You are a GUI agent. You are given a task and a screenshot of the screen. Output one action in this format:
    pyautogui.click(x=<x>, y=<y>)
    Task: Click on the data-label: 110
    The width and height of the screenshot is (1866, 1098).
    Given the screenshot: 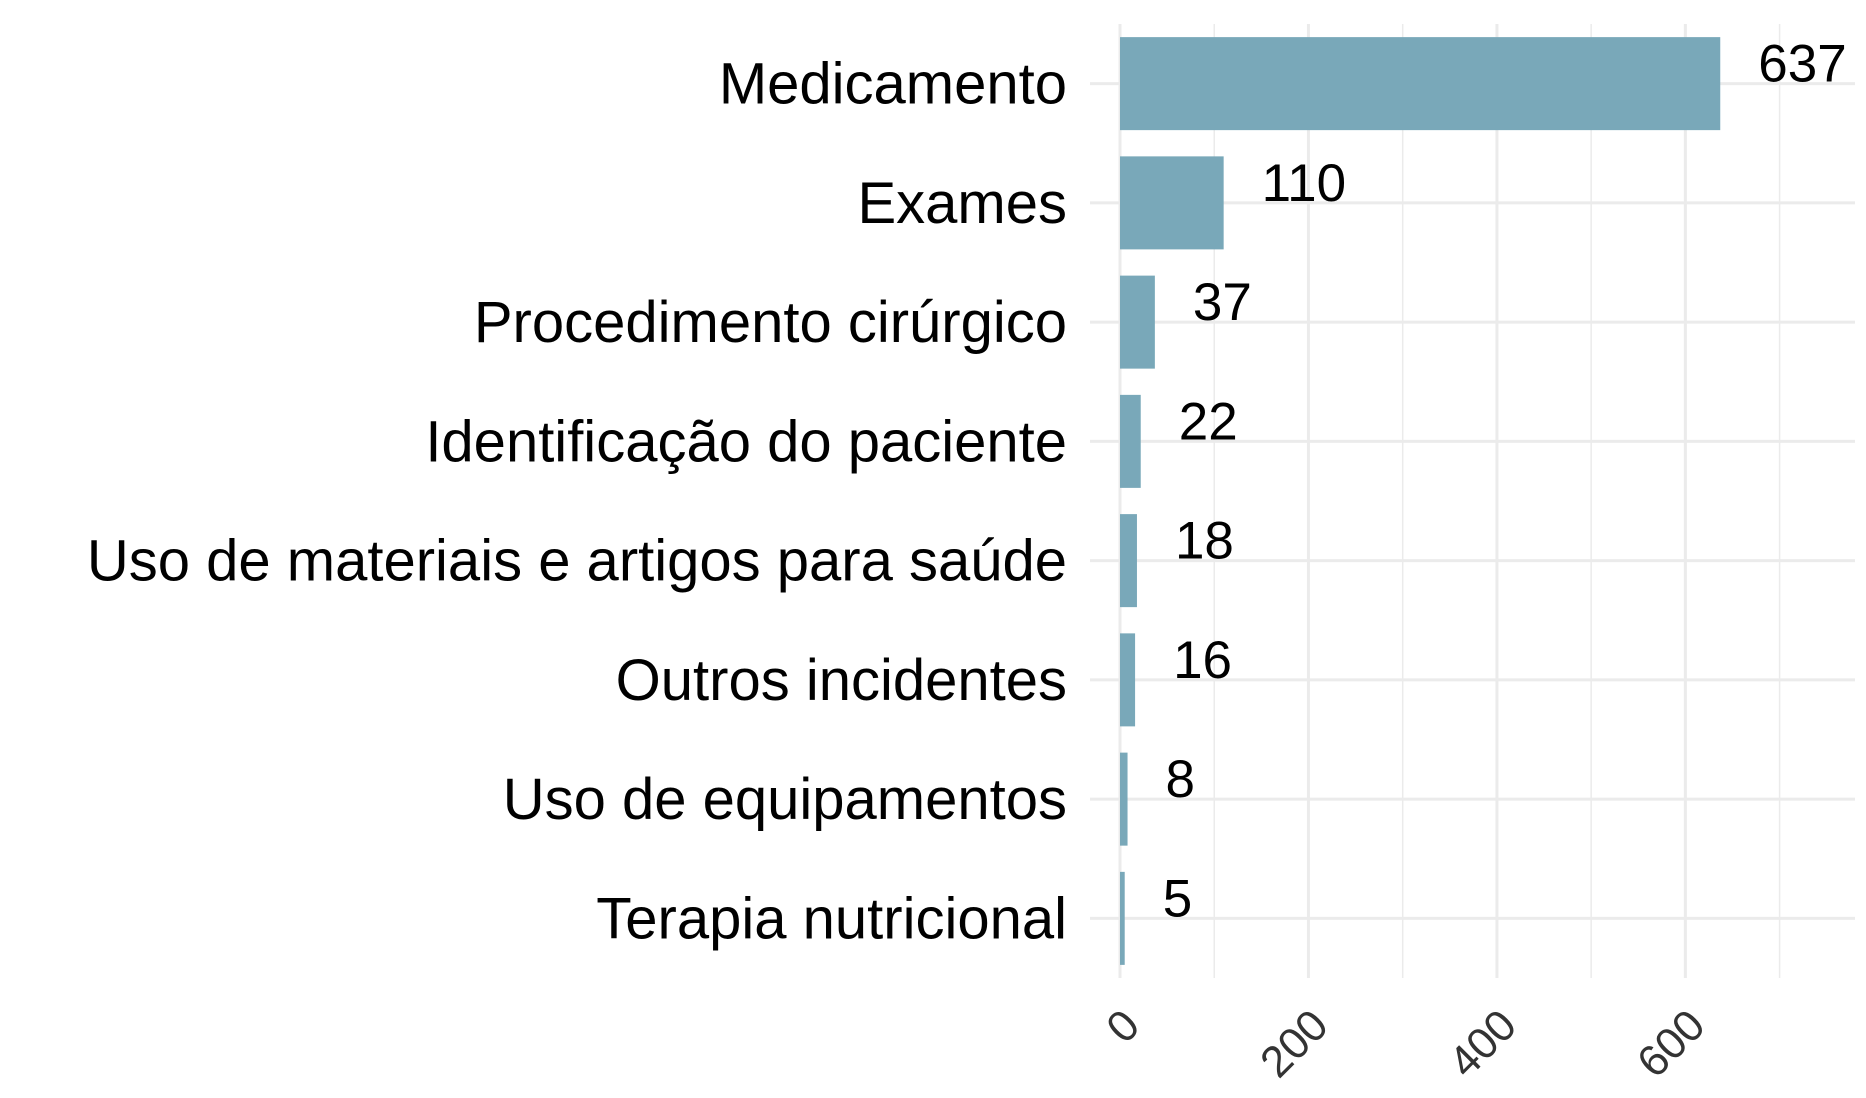 What is the action you would take?
    pyautogui.click(x=1304, y=183)
    